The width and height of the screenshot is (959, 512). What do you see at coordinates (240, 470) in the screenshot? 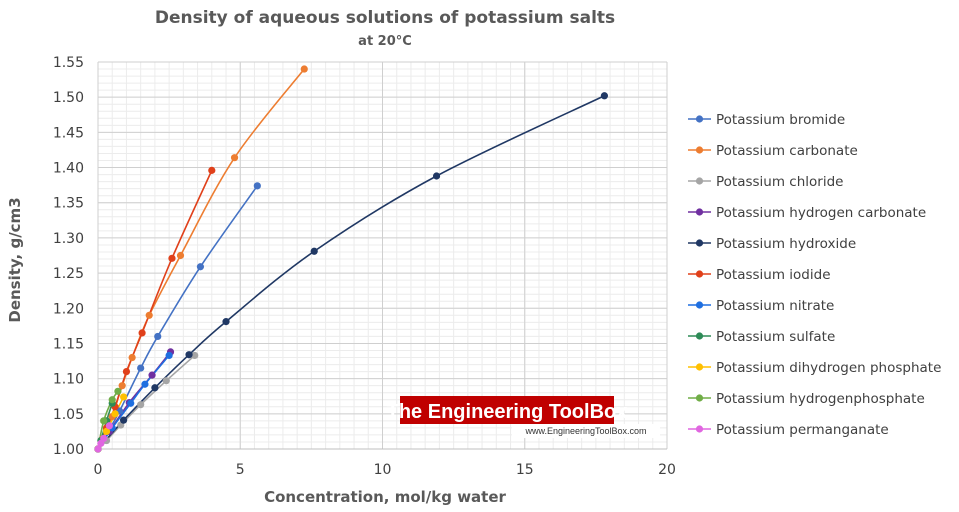
I see `x-tick-label: 5` at bounding box center [240, 470].